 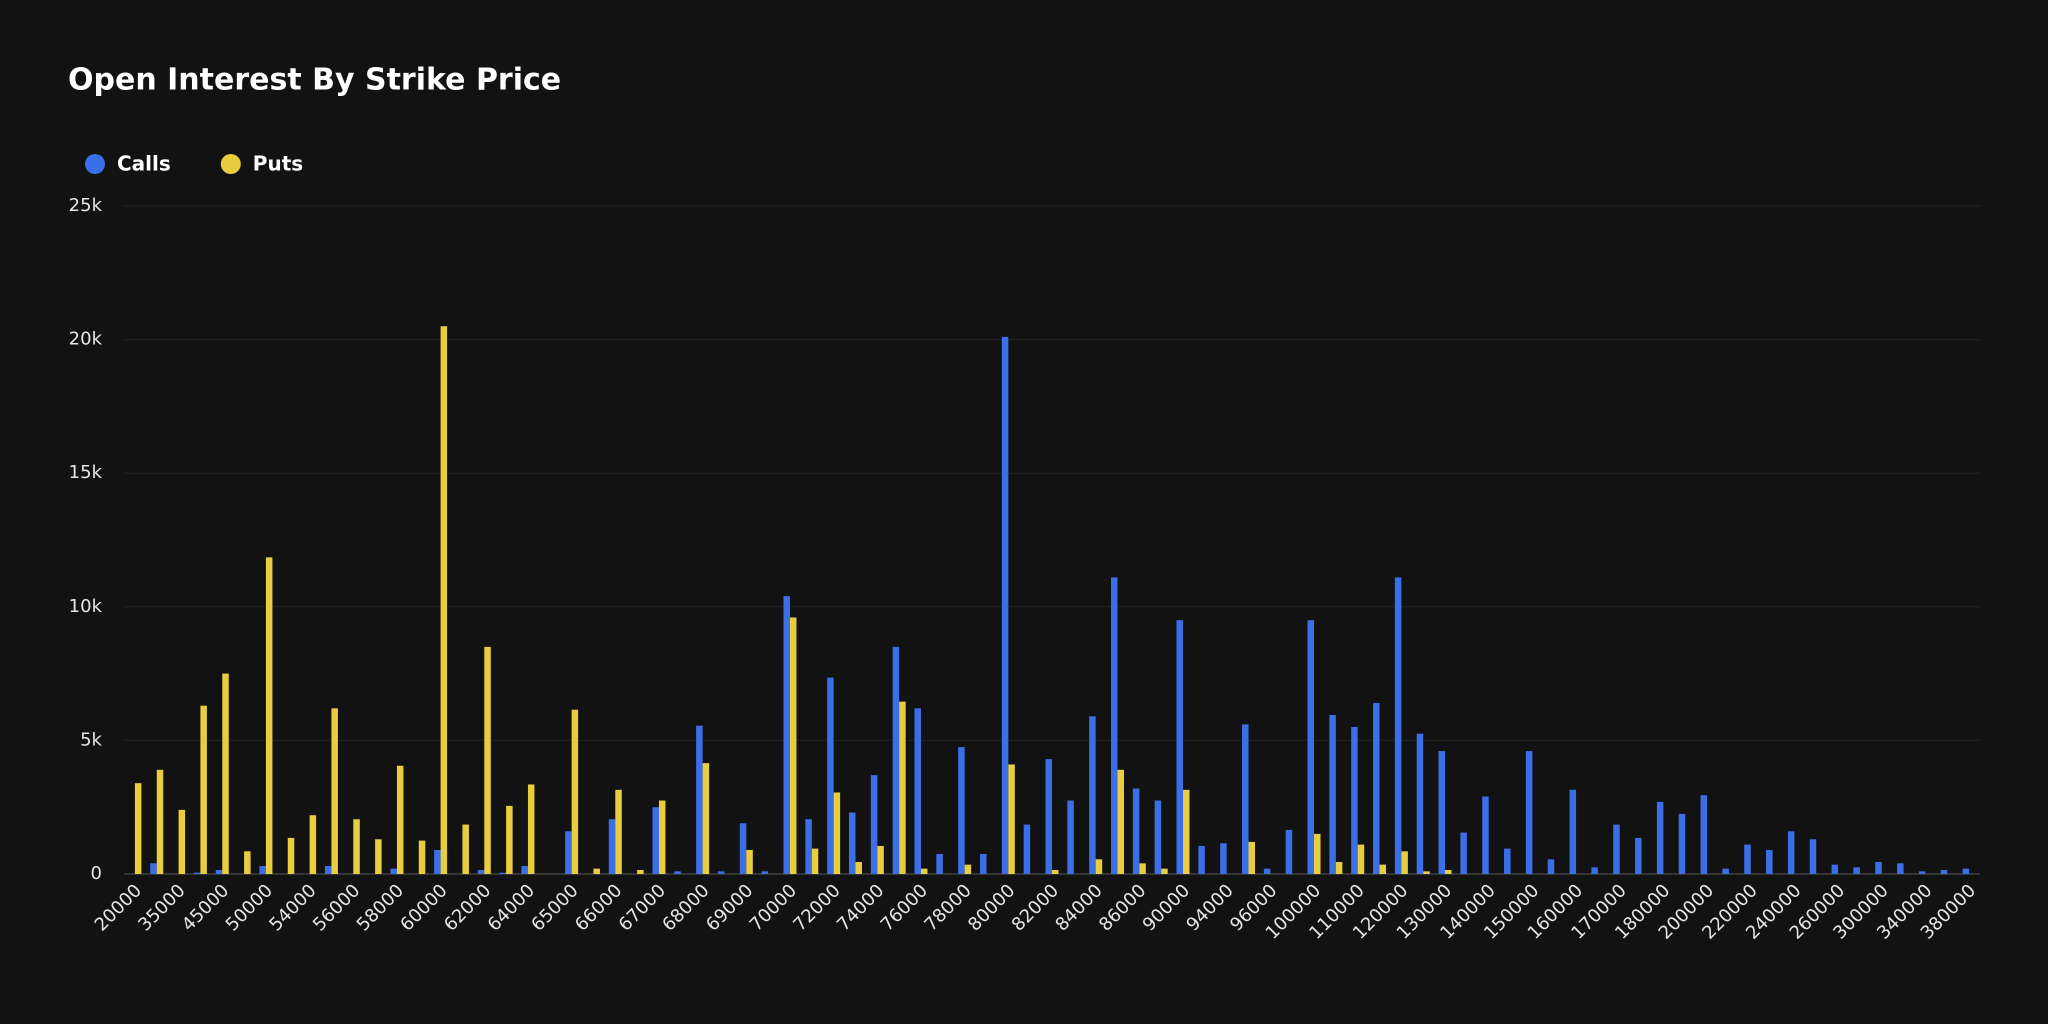 I want to click on y-tick-label: 10k, so click(x=86, y=606).